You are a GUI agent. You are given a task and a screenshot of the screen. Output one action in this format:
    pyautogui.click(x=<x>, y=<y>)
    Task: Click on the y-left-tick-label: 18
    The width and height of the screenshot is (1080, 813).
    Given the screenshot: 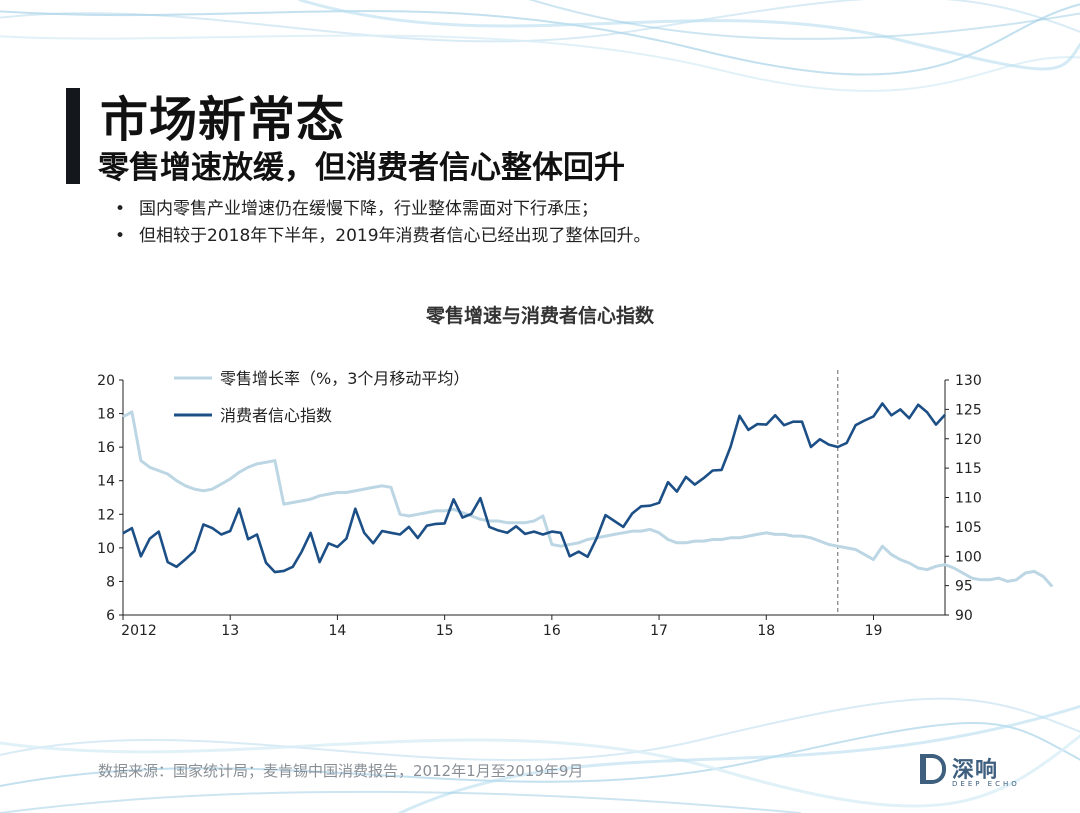 What is the action you would take?
    pyautogui.click(x=106, y=415)
    